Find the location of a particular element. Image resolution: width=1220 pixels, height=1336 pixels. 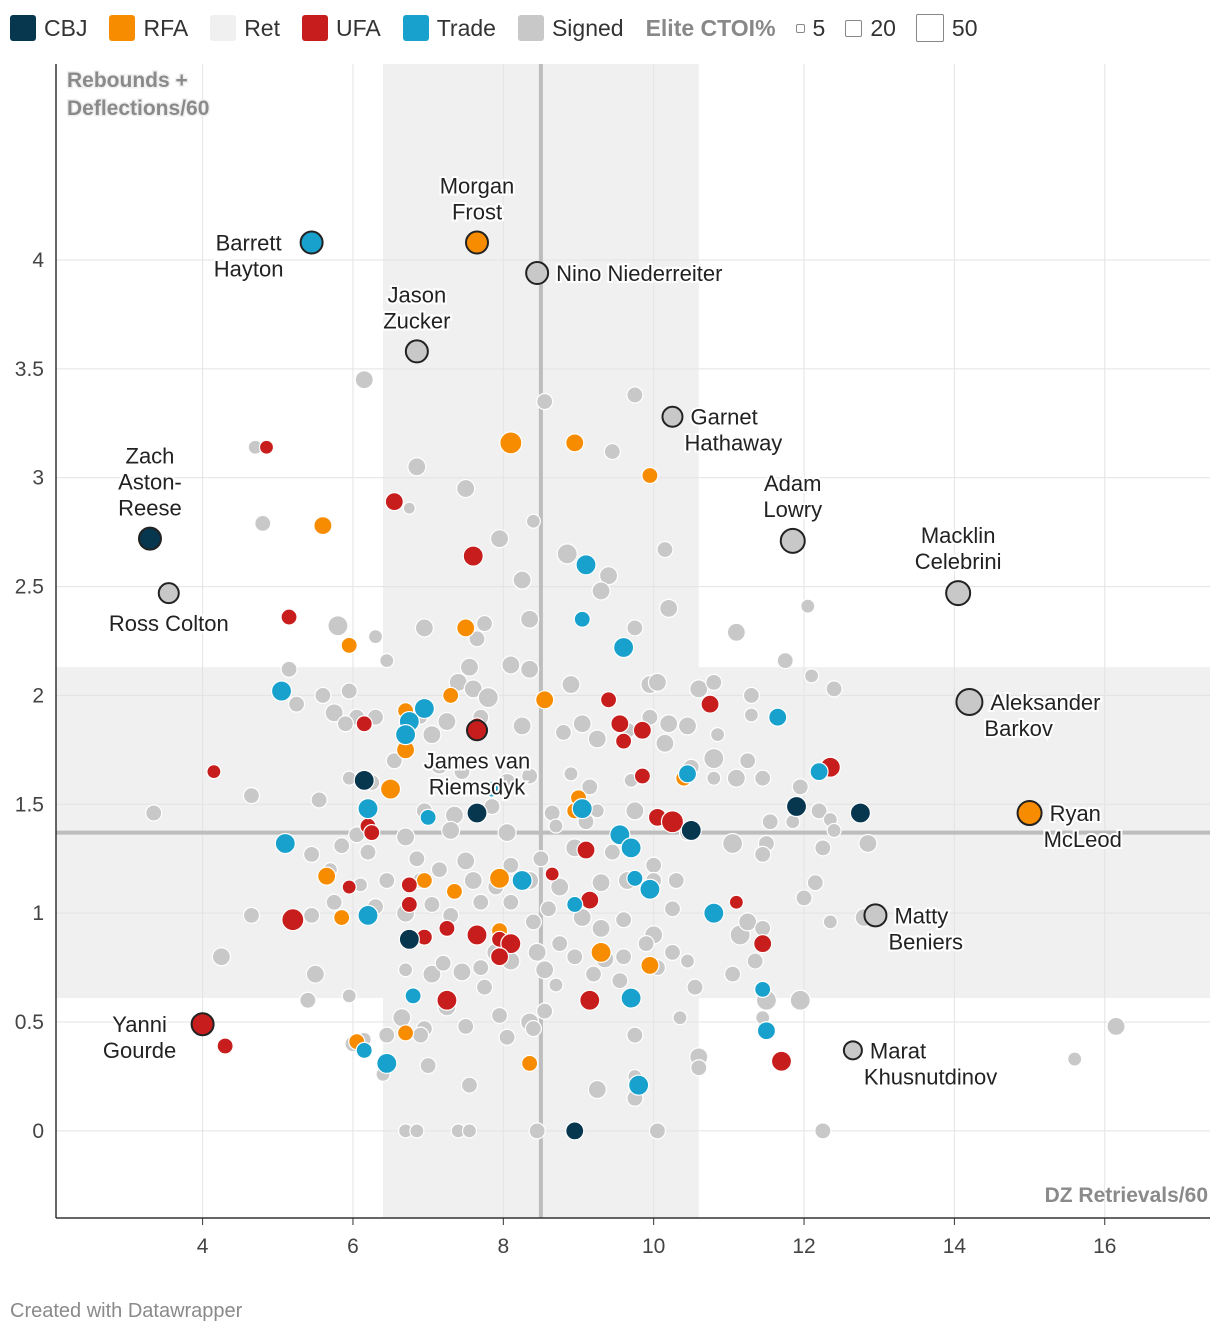

legend-item-rfa: RFA is located at coordinates (148, 28).